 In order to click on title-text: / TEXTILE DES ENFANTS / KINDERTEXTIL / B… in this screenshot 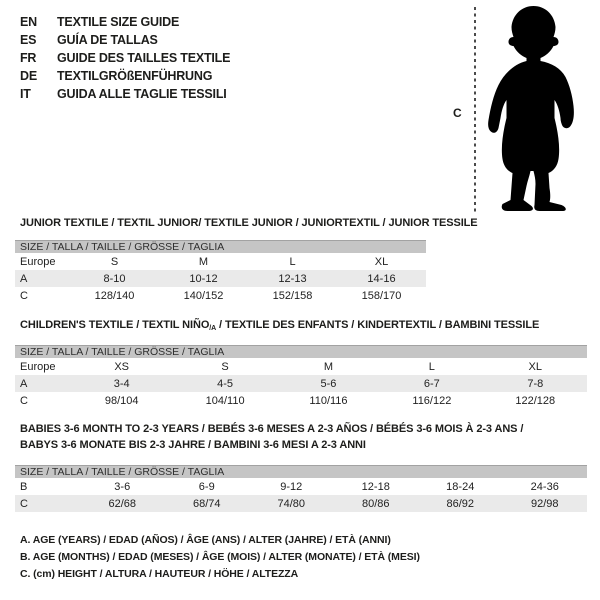, I will do `click(378, 325)`.